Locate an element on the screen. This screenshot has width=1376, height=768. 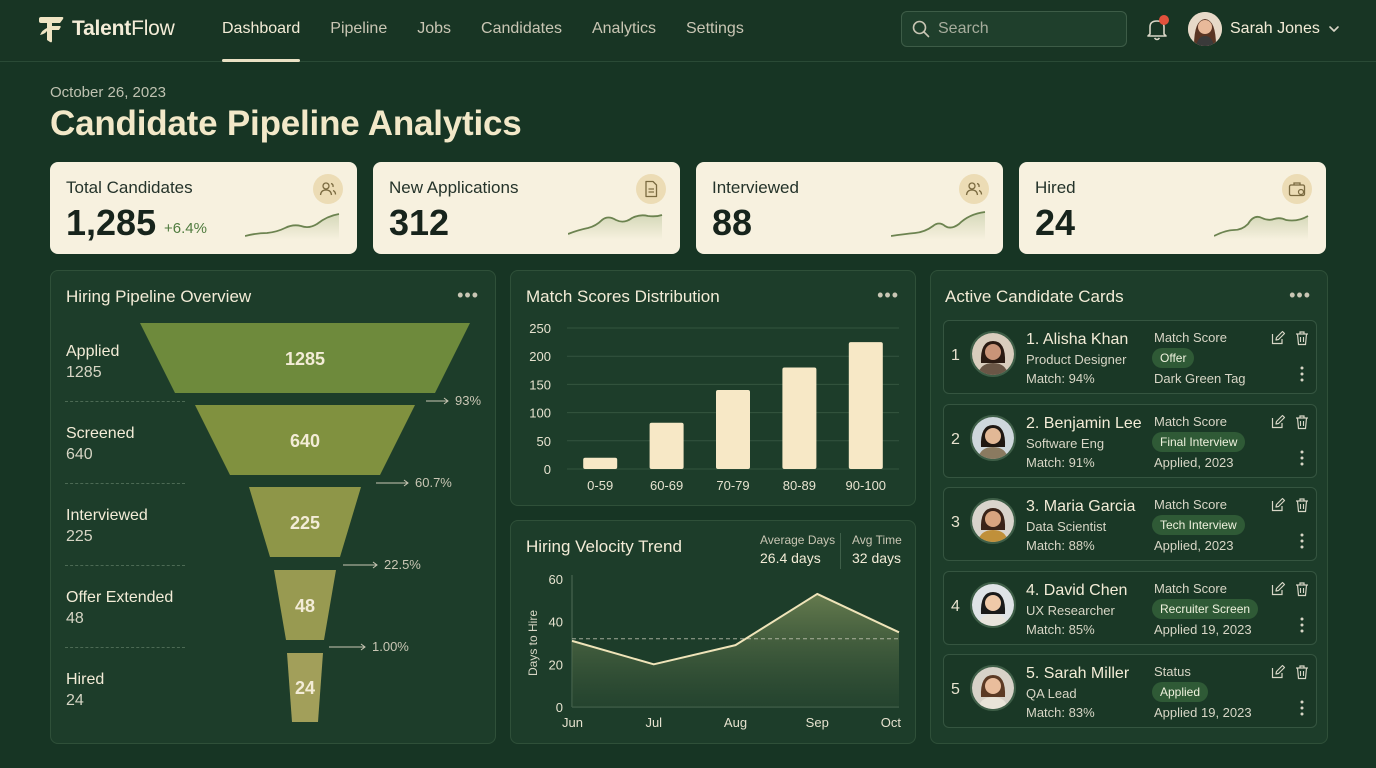
nav-jobs: Jobs is located at coordinates (434, 28).